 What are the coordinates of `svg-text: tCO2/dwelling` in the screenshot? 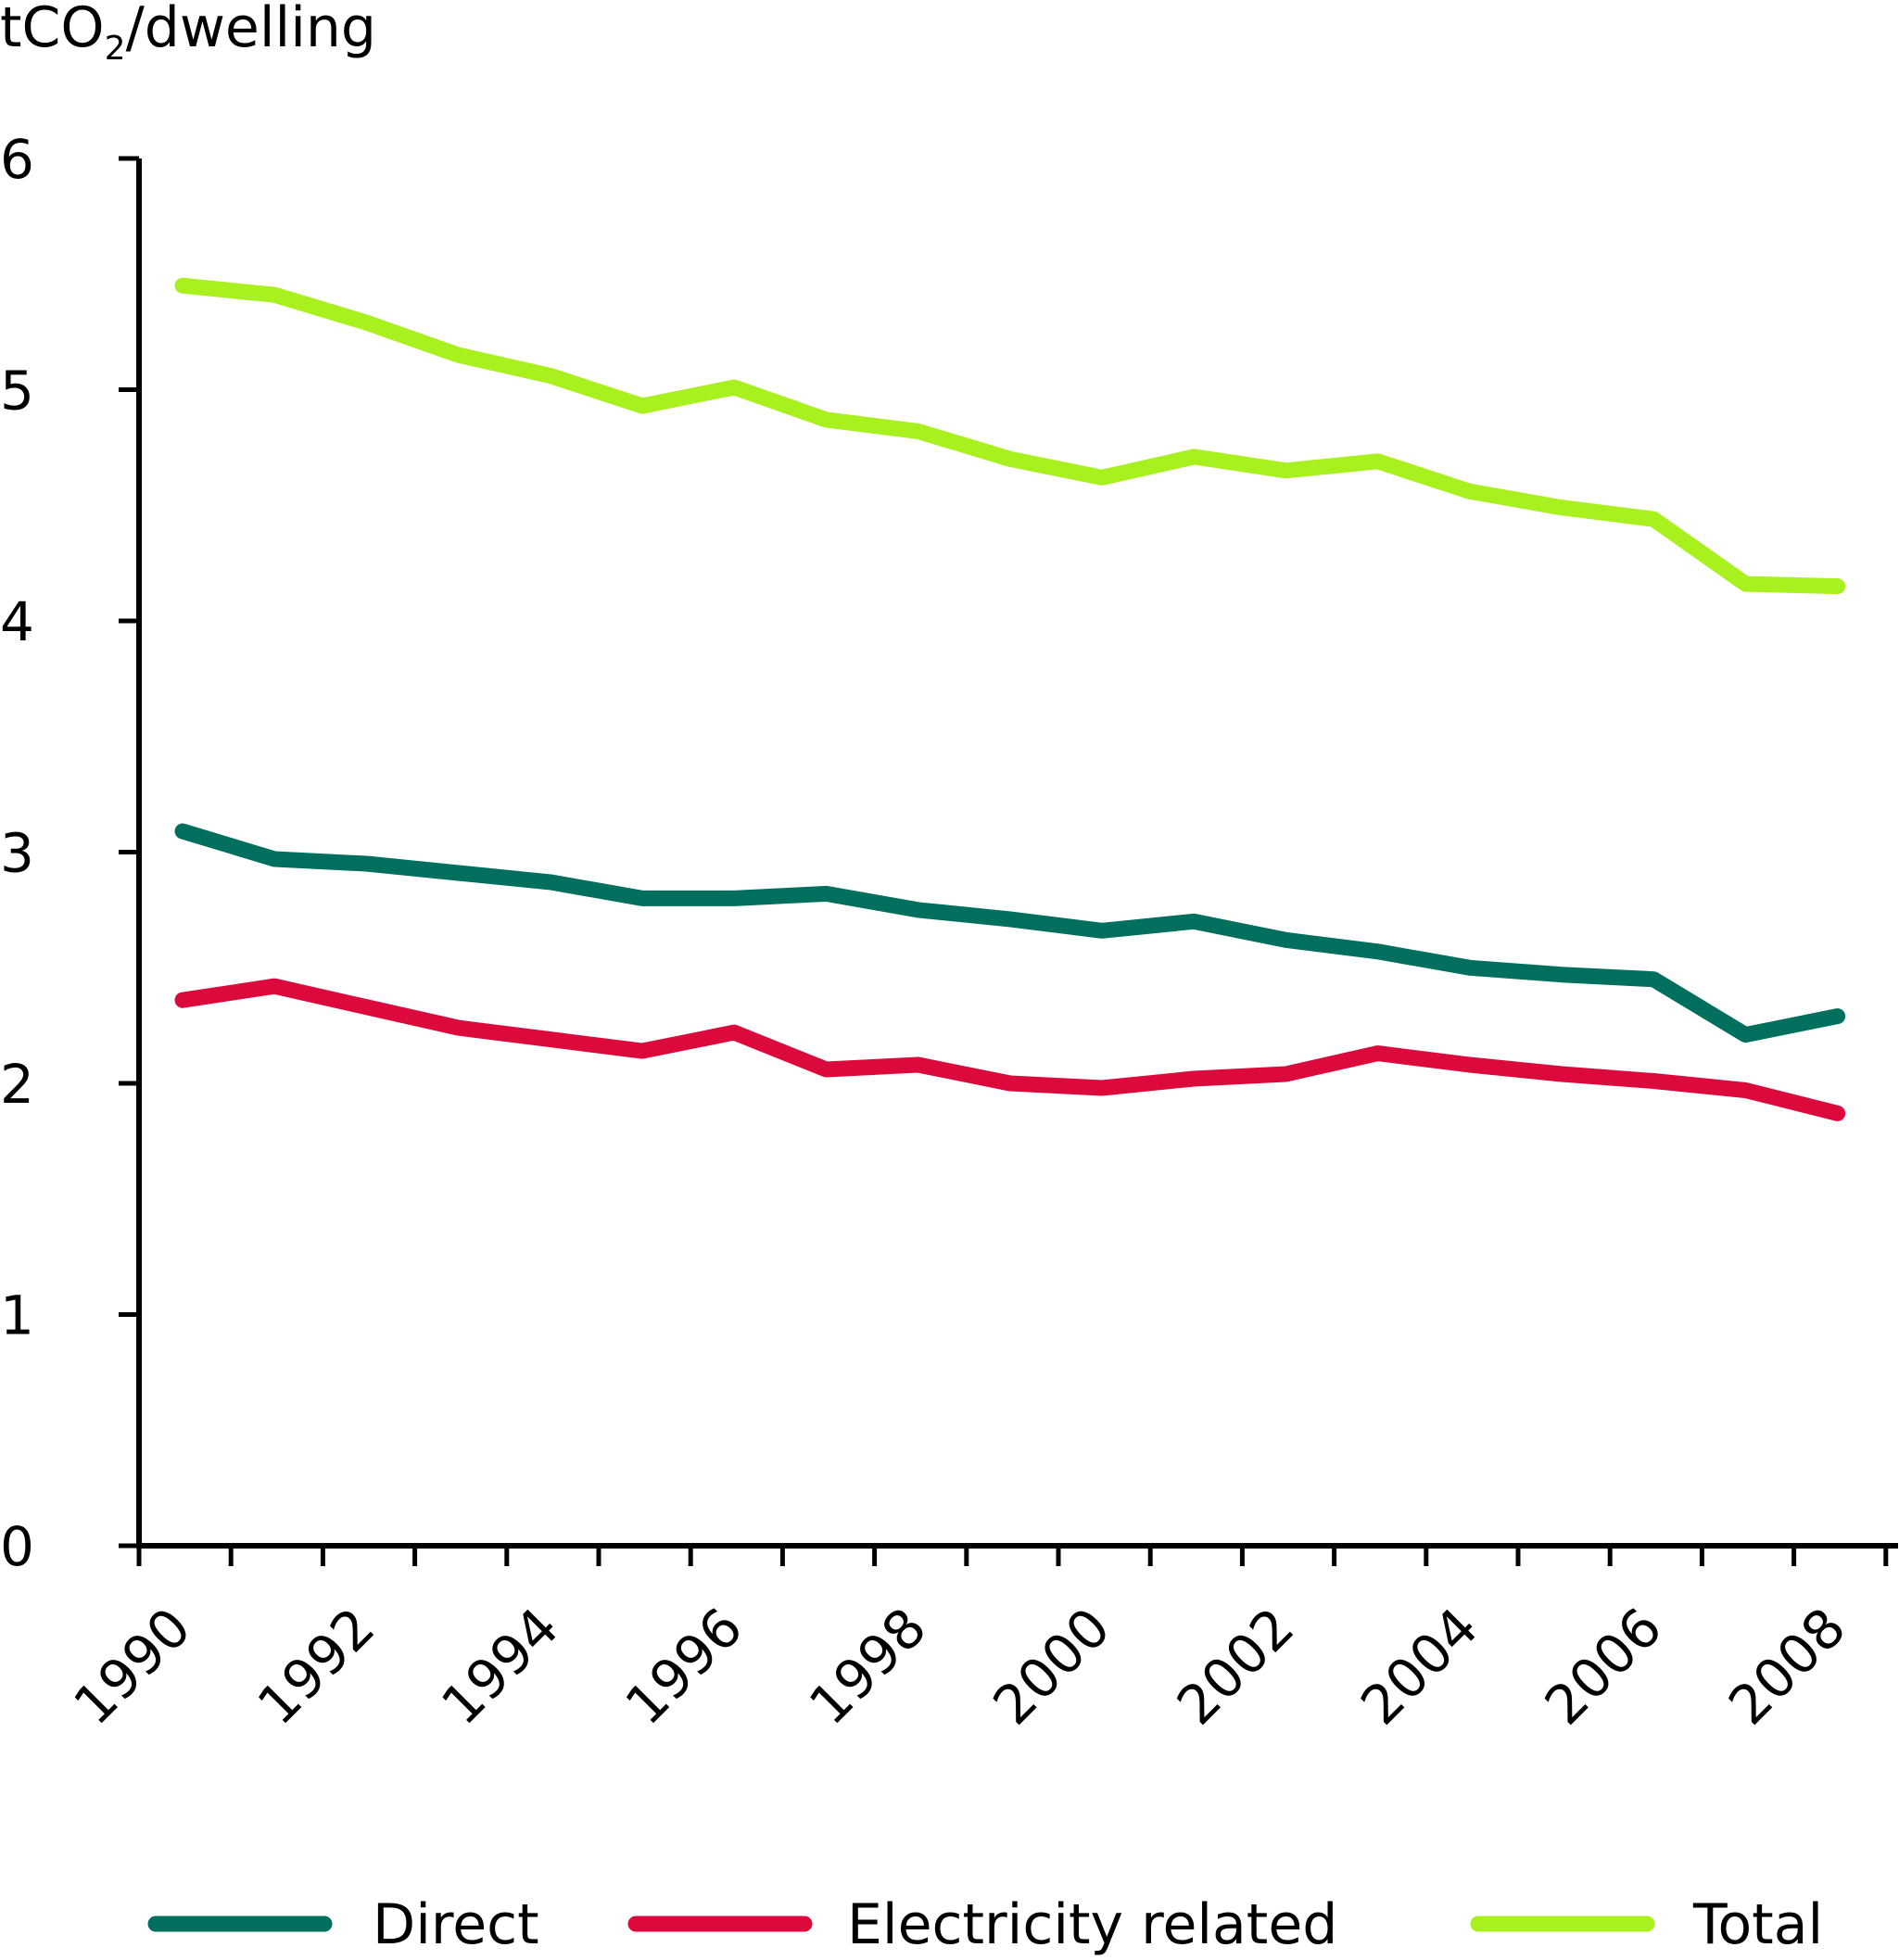 It's located at (188, 34).